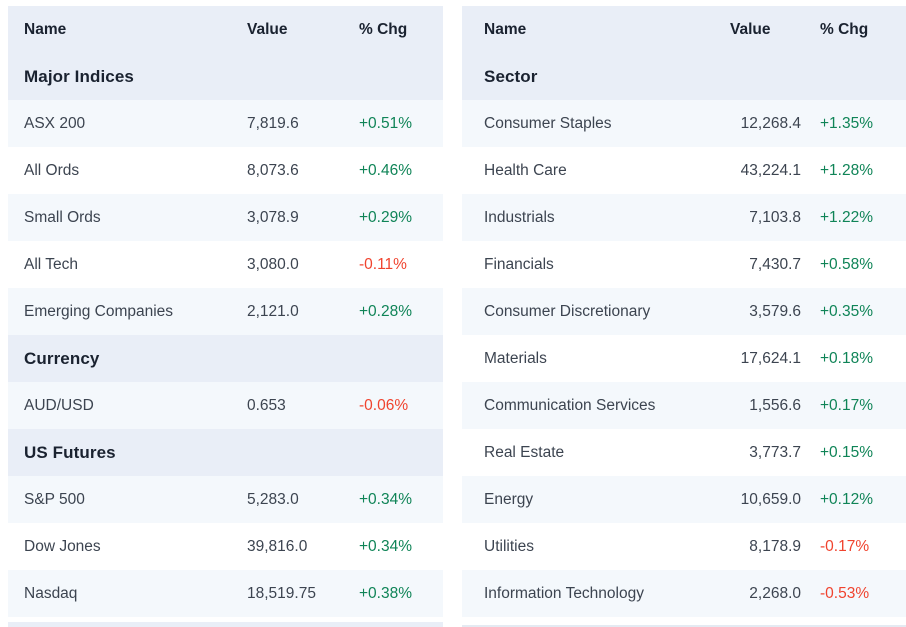  Describe the element at coordinates (225, 29) in the screenshot. I see `indices-table-header: Name Value % Chg` at that location.